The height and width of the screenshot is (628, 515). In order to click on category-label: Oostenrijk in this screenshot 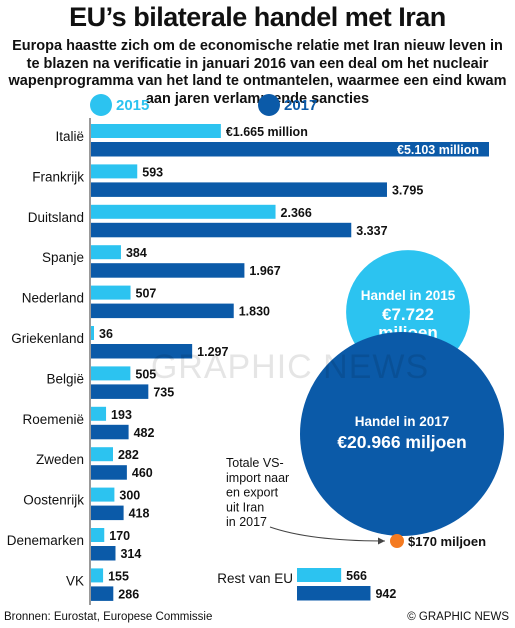, I will do `click(53, 500)`.